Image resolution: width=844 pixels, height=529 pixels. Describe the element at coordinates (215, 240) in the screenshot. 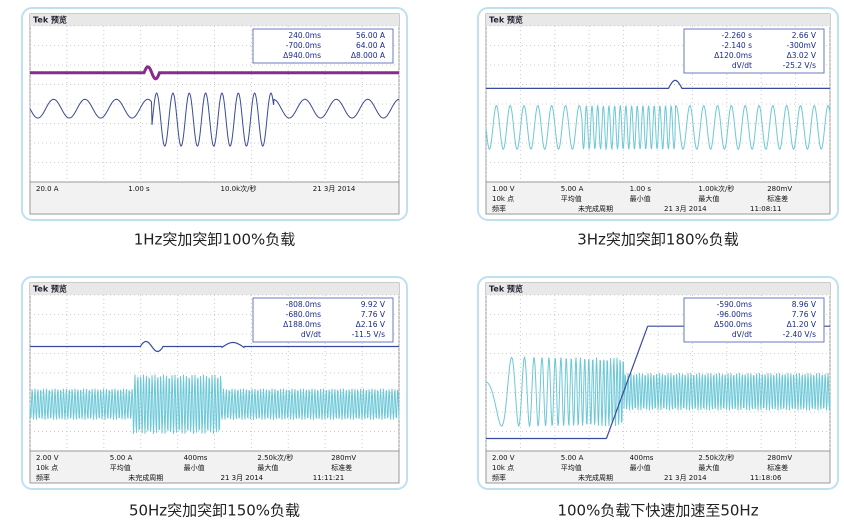

I see `caption: 1Hz突加突卸100%负载` at that location.